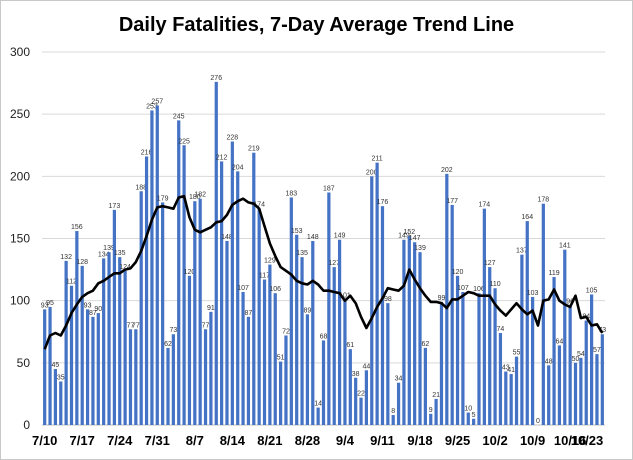 This screenshot has width=633, height=460. What do you see at coordinates (206, 325) in the screenshot?
I see `bar-value-label: 77` at bounding box center [206, 325].